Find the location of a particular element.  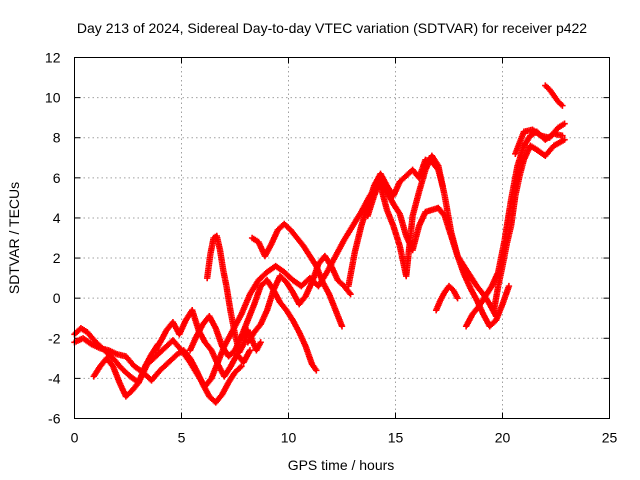

y-tick-label: 4 is located at coordinates (57, 218).